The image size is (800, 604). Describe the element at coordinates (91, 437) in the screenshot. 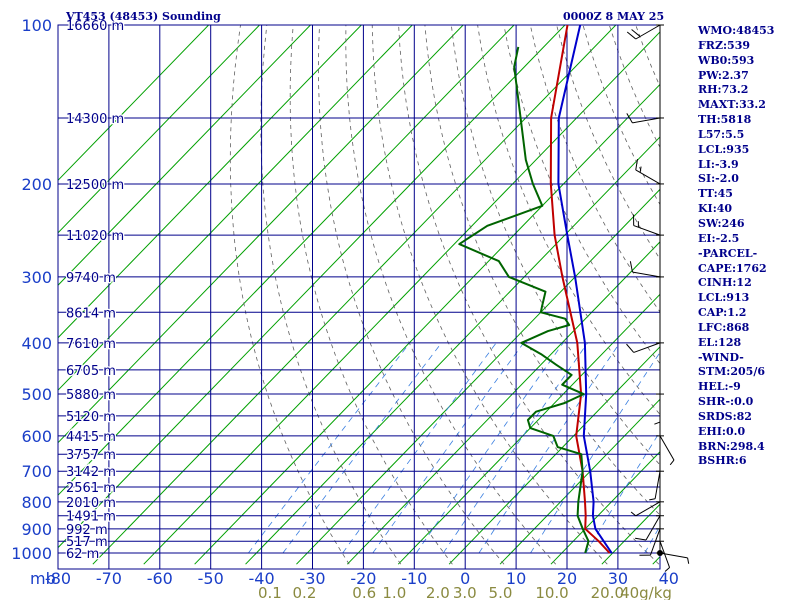

I see `height-label: 4415 m` at that location.